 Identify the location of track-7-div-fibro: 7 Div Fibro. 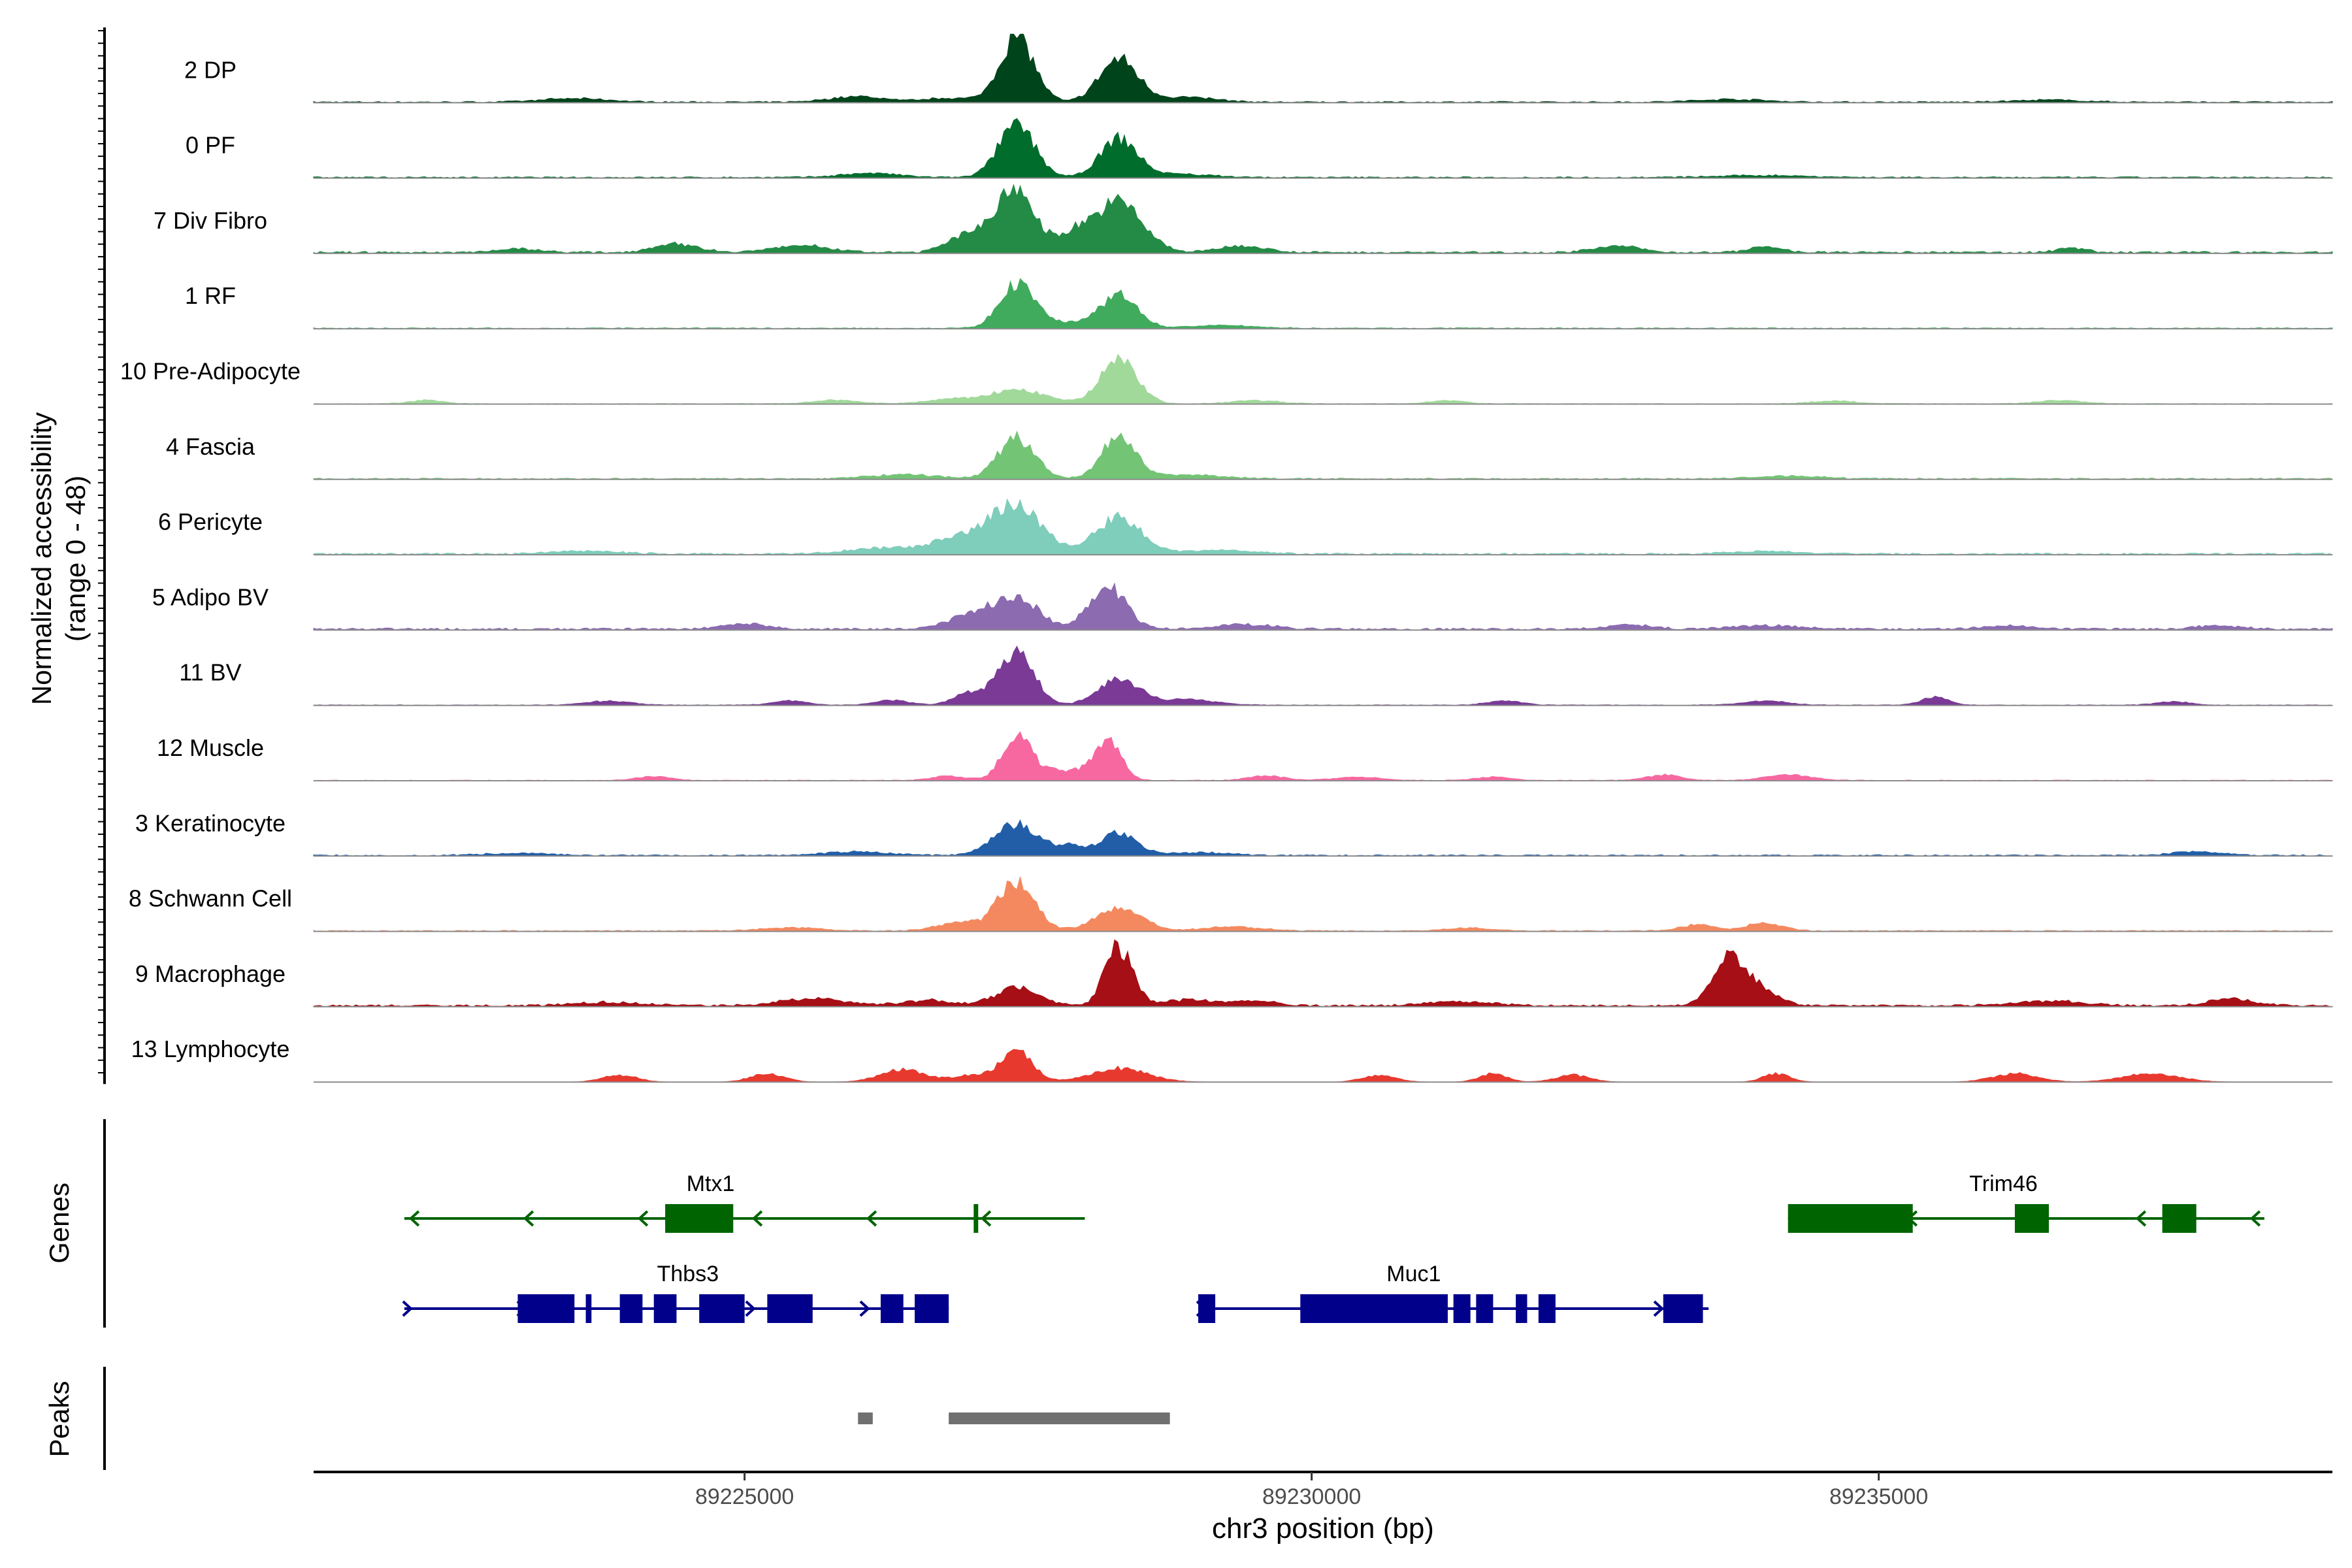
(1243, 219).